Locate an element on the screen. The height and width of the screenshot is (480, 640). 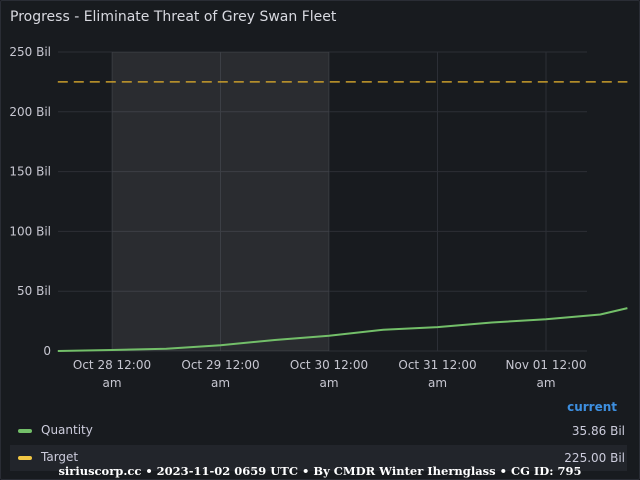
x-tick-label: Oct 31 12:00 am is located at coordinates (437, 374).